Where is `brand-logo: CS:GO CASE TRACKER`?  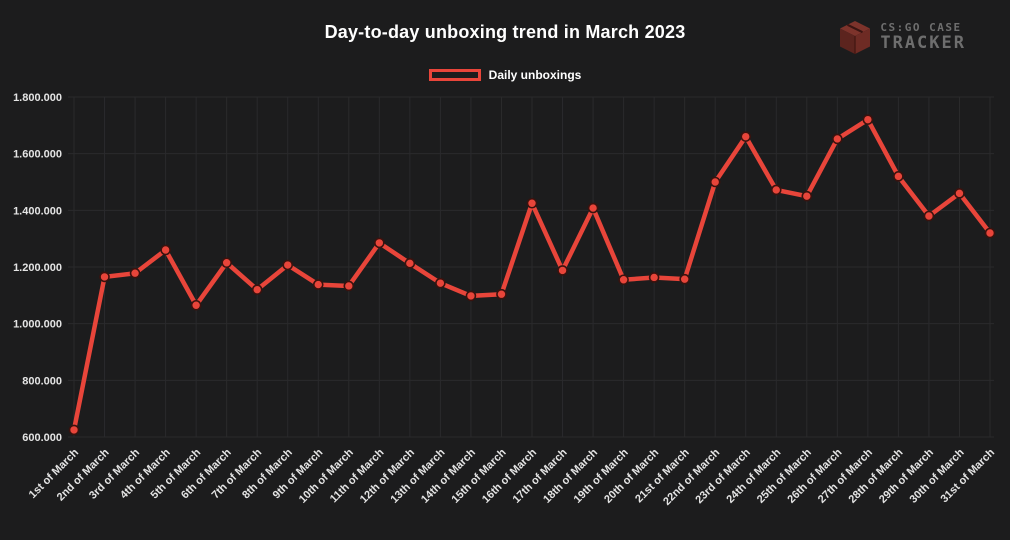 brand-logo: CS:GO CASE TRACKER is located at coordinates (901, 37).